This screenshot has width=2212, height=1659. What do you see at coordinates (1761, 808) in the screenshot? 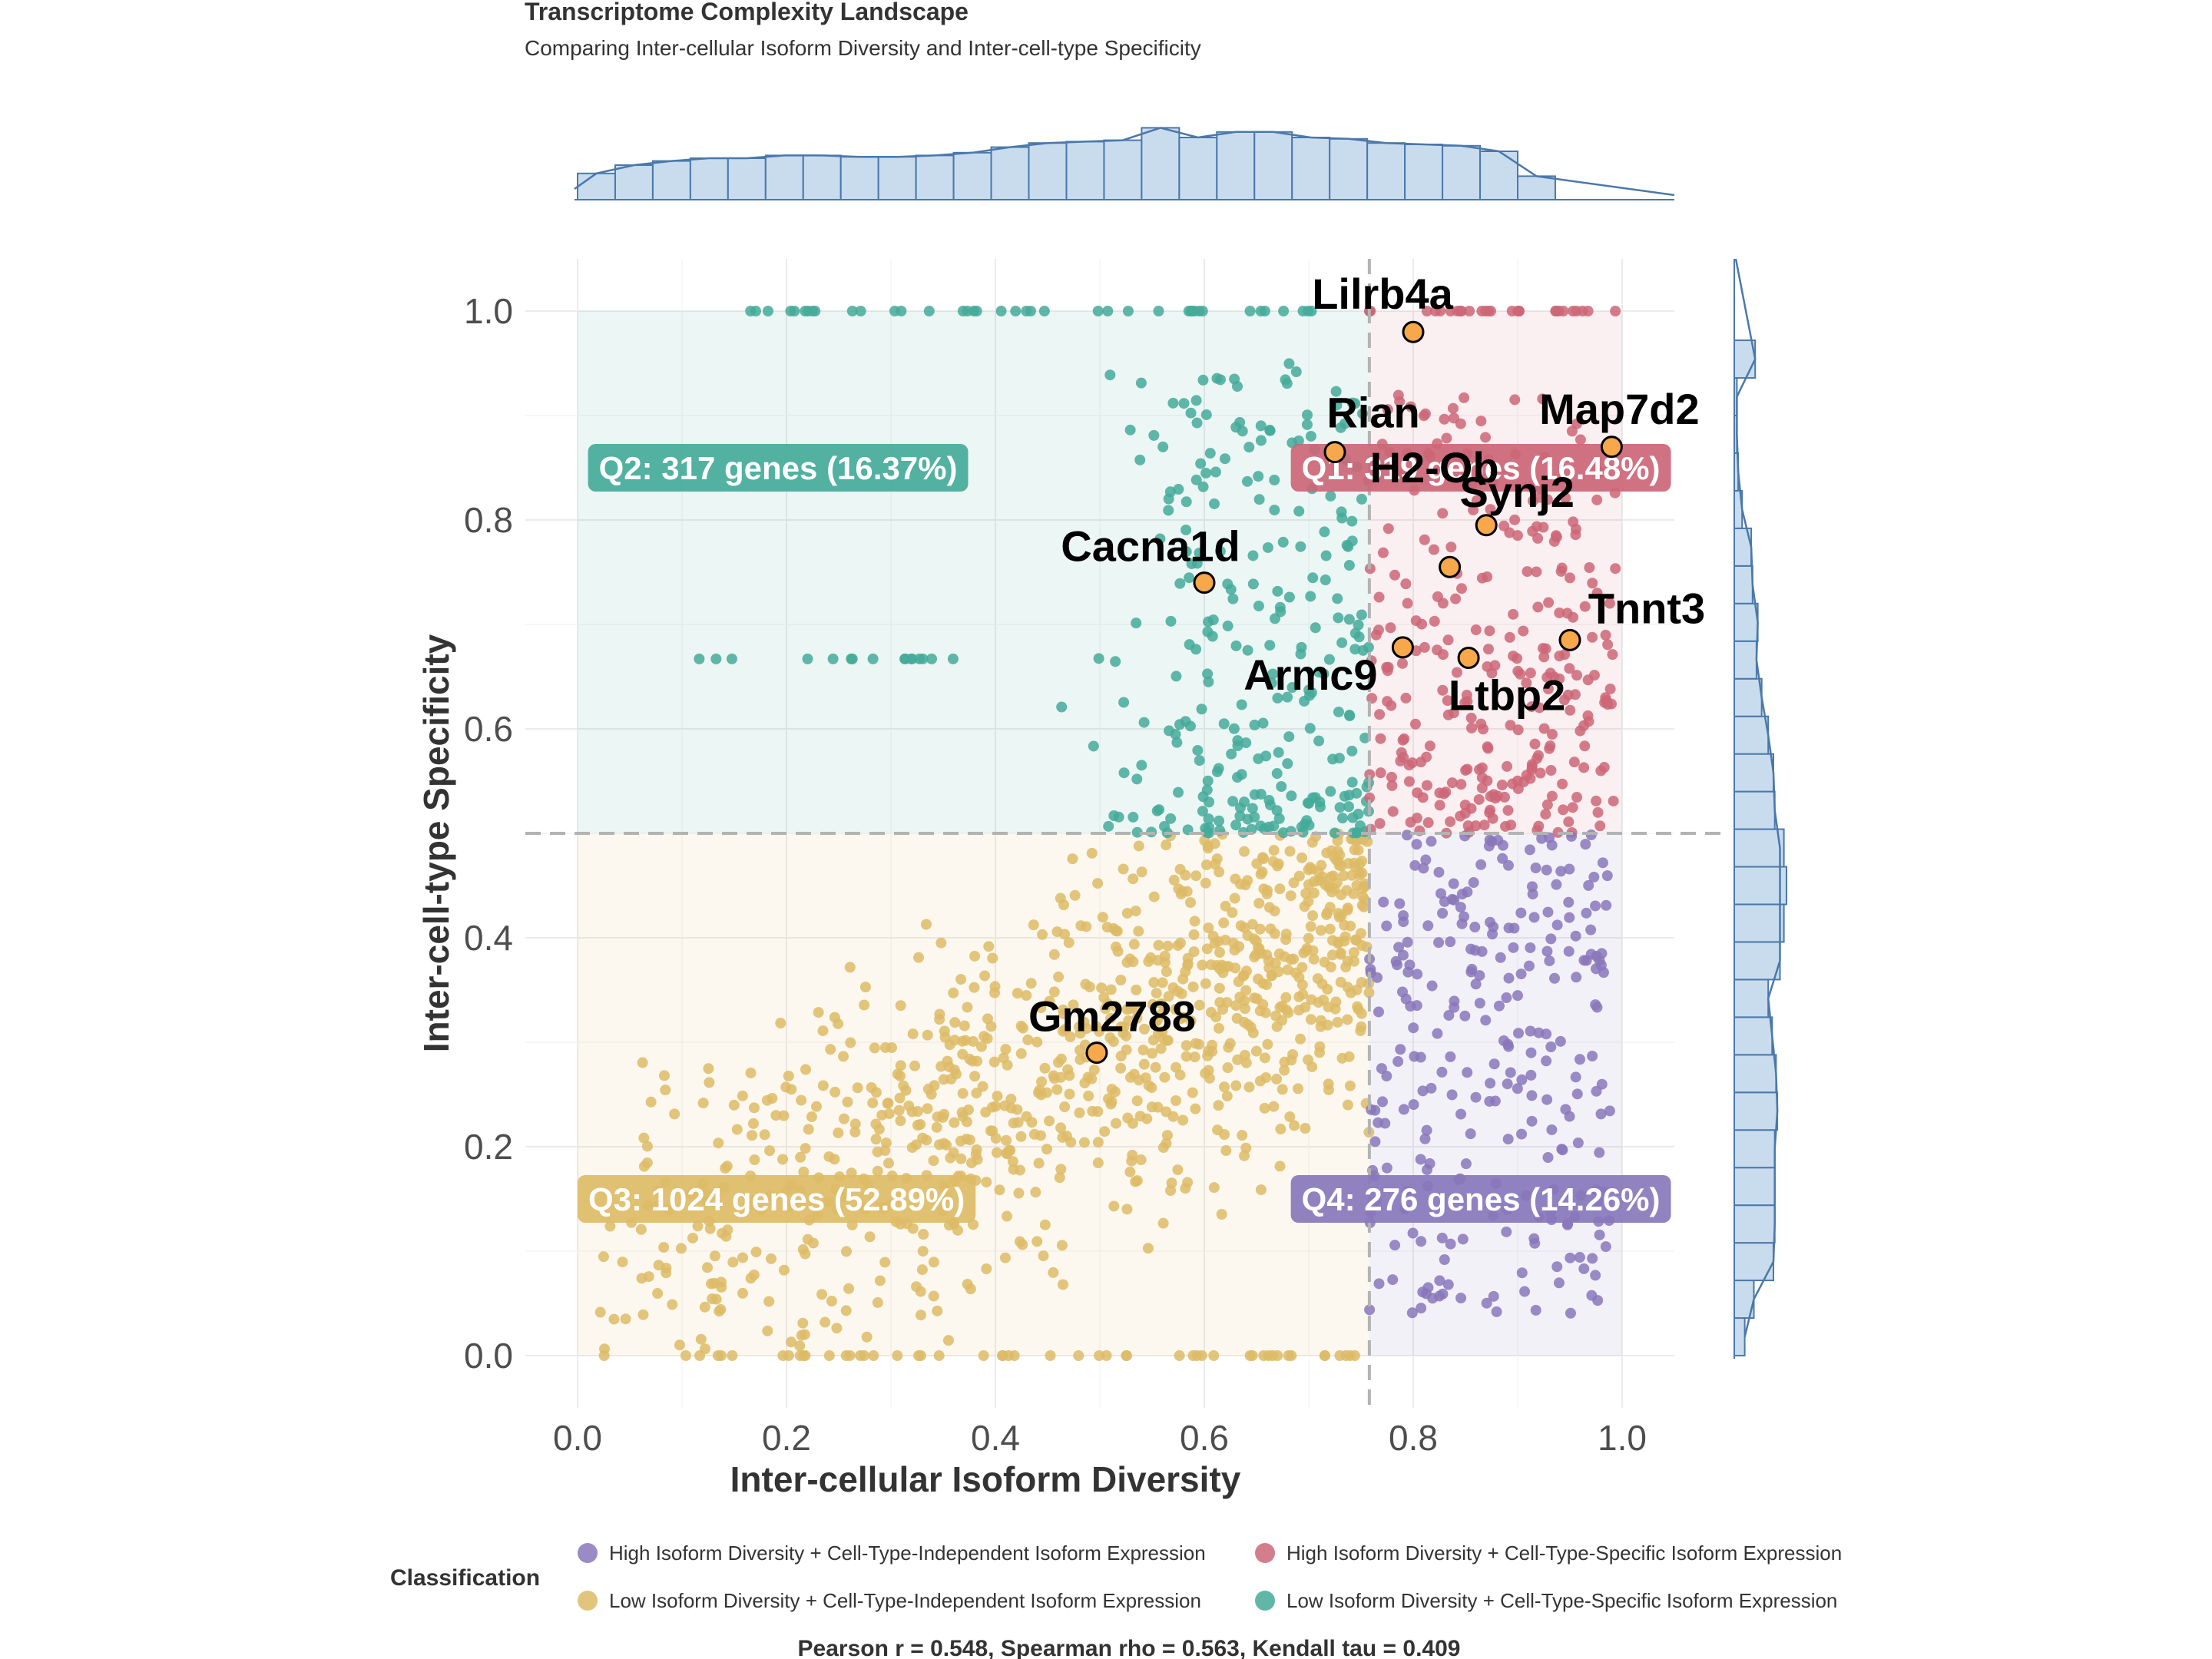
I see `y-marginal-histogram` at bounding box center [1761, 808].